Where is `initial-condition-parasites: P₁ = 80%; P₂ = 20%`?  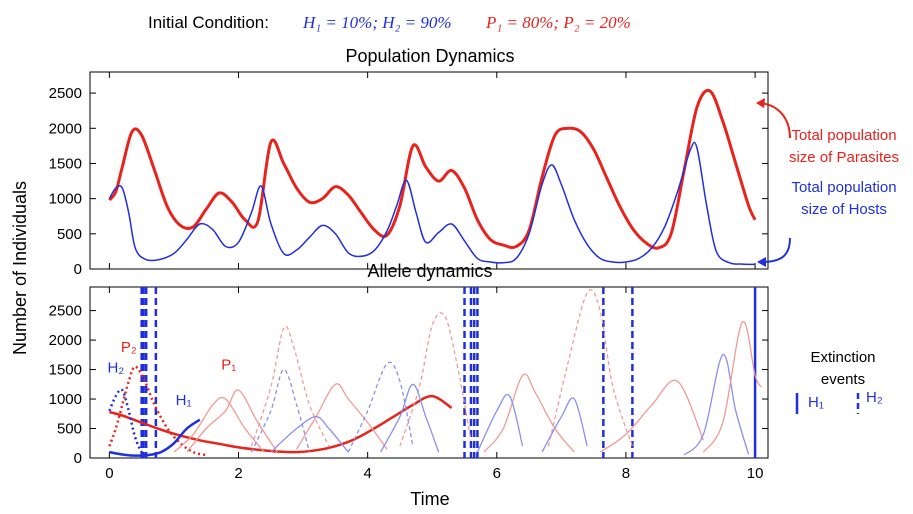 initial-condition-parasites: P₁ = 80%; P₂ = 20% is located at coordinates (558, 22).